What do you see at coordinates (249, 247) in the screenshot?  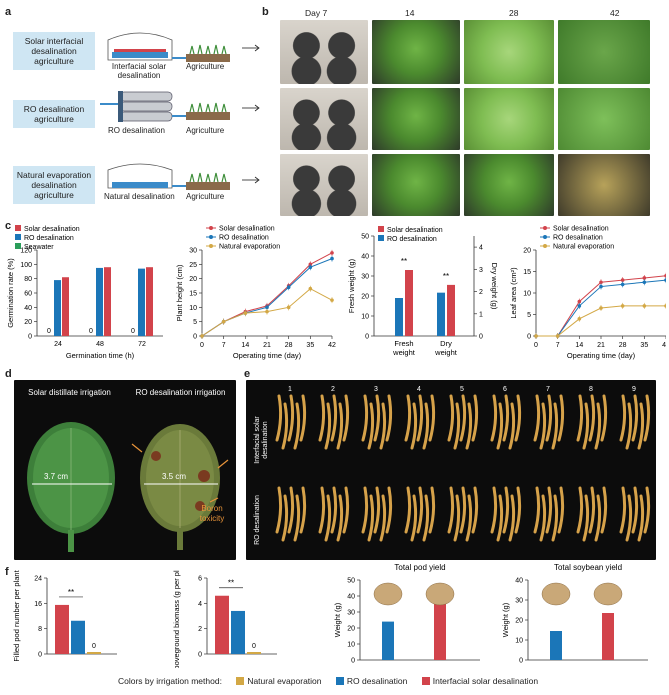 I see `legend-label: Natural evaporation` at bounding box center [249, 247].